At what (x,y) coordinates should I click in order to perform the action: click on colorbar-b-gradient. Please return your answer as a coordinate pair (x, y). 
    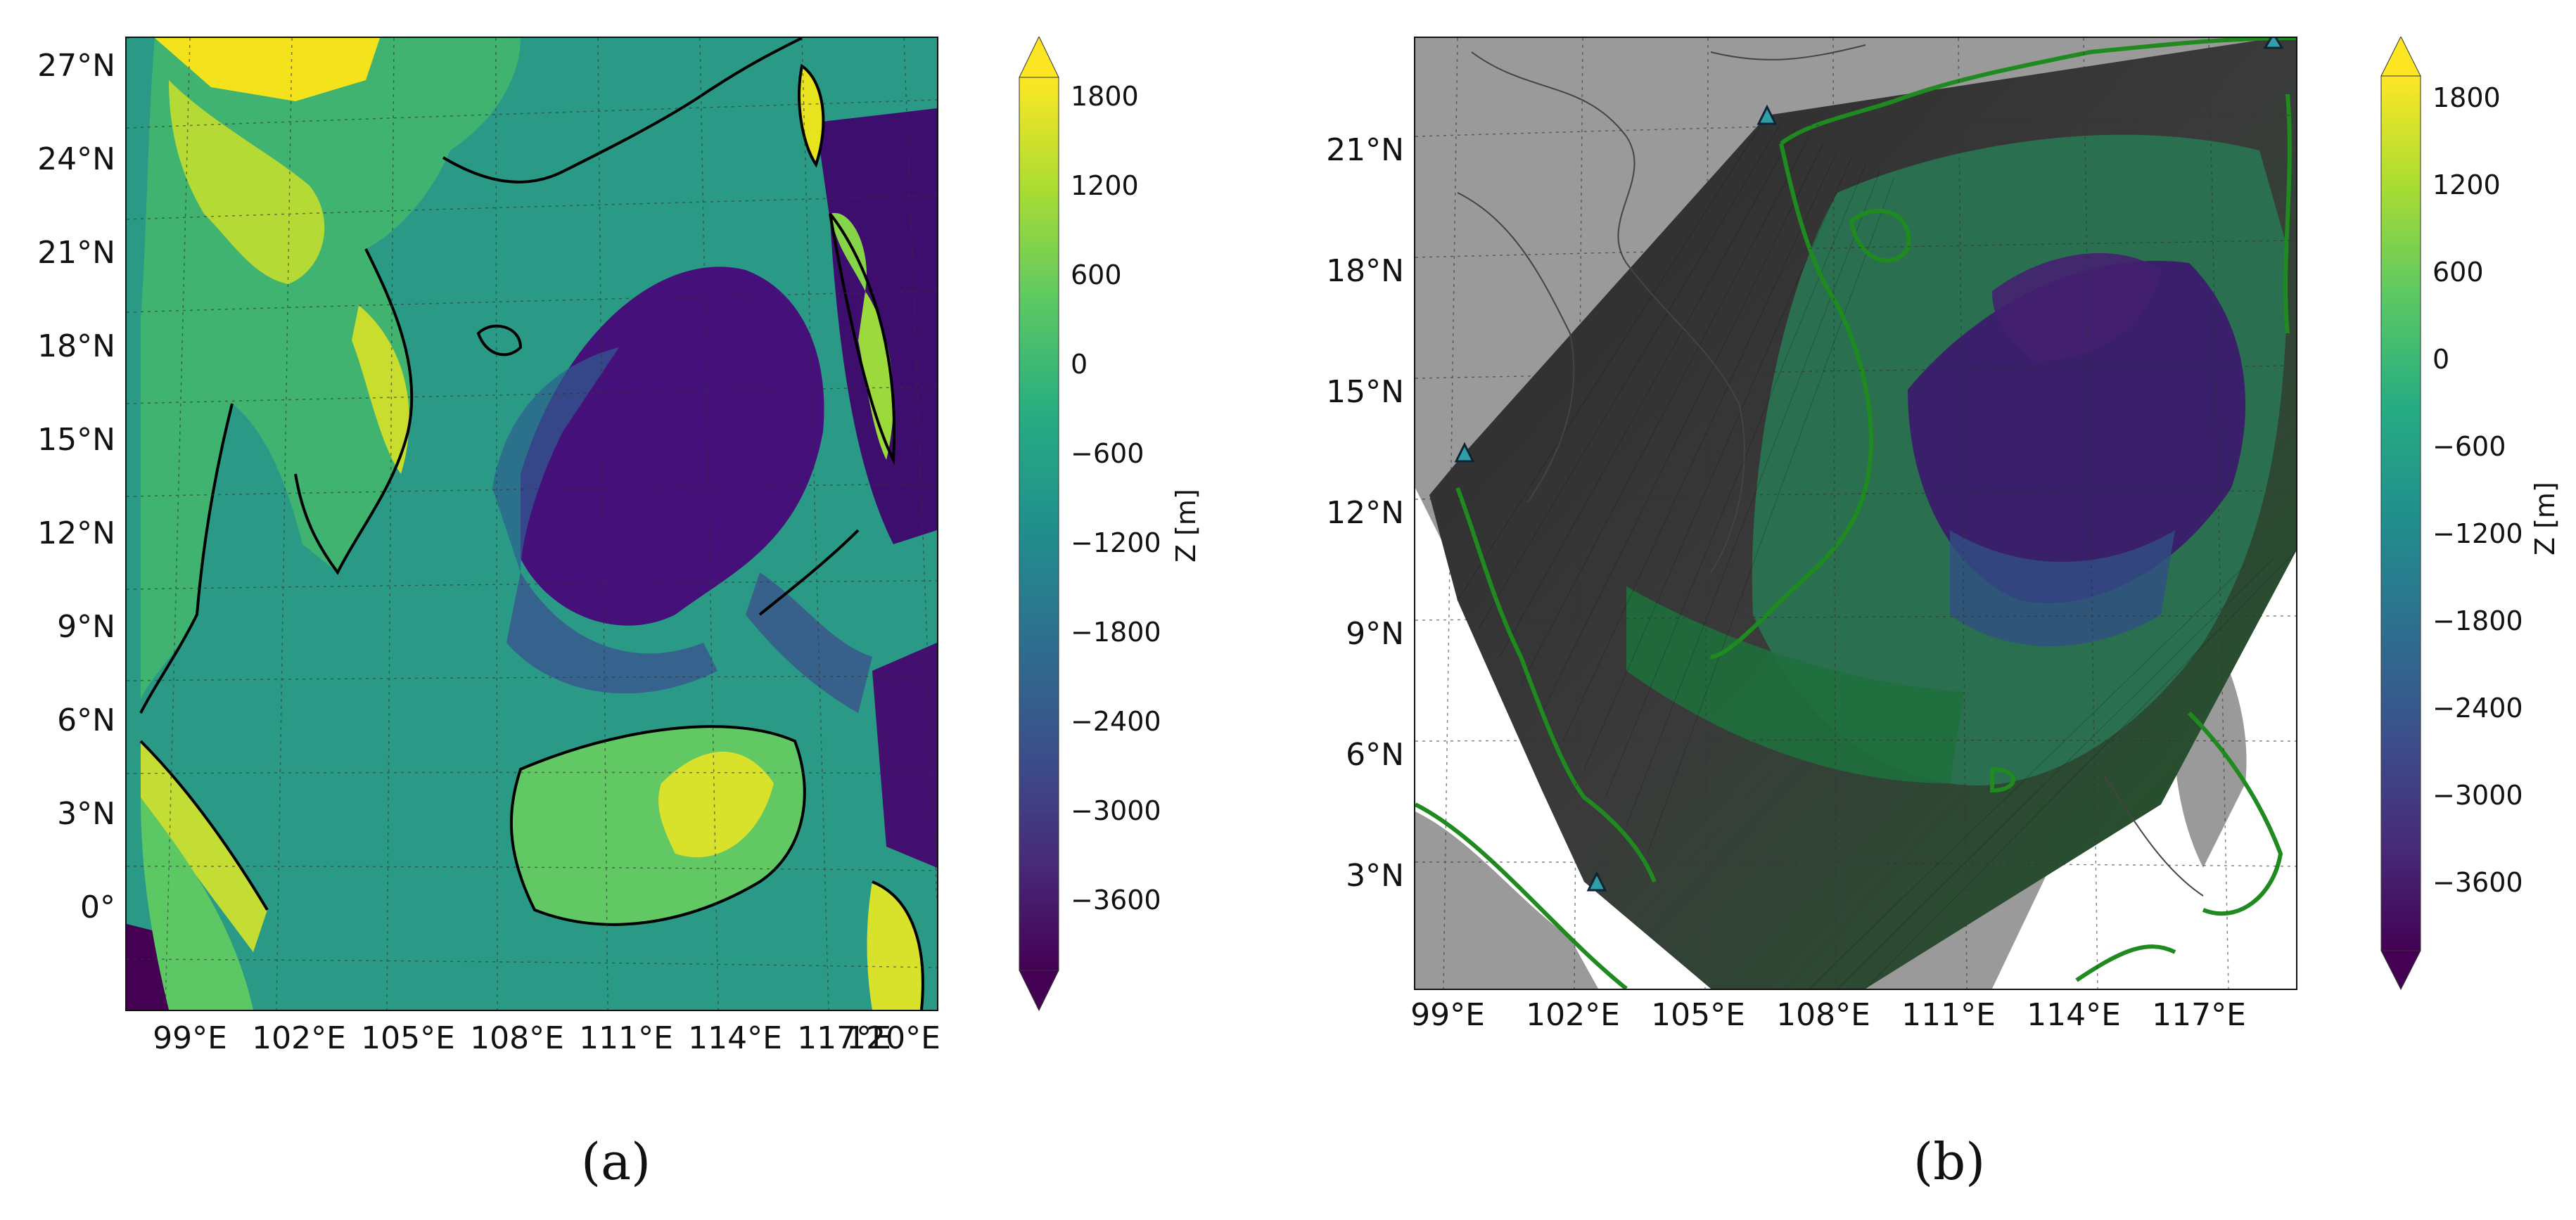
    Looking at the image, I should click on (2400, 513).